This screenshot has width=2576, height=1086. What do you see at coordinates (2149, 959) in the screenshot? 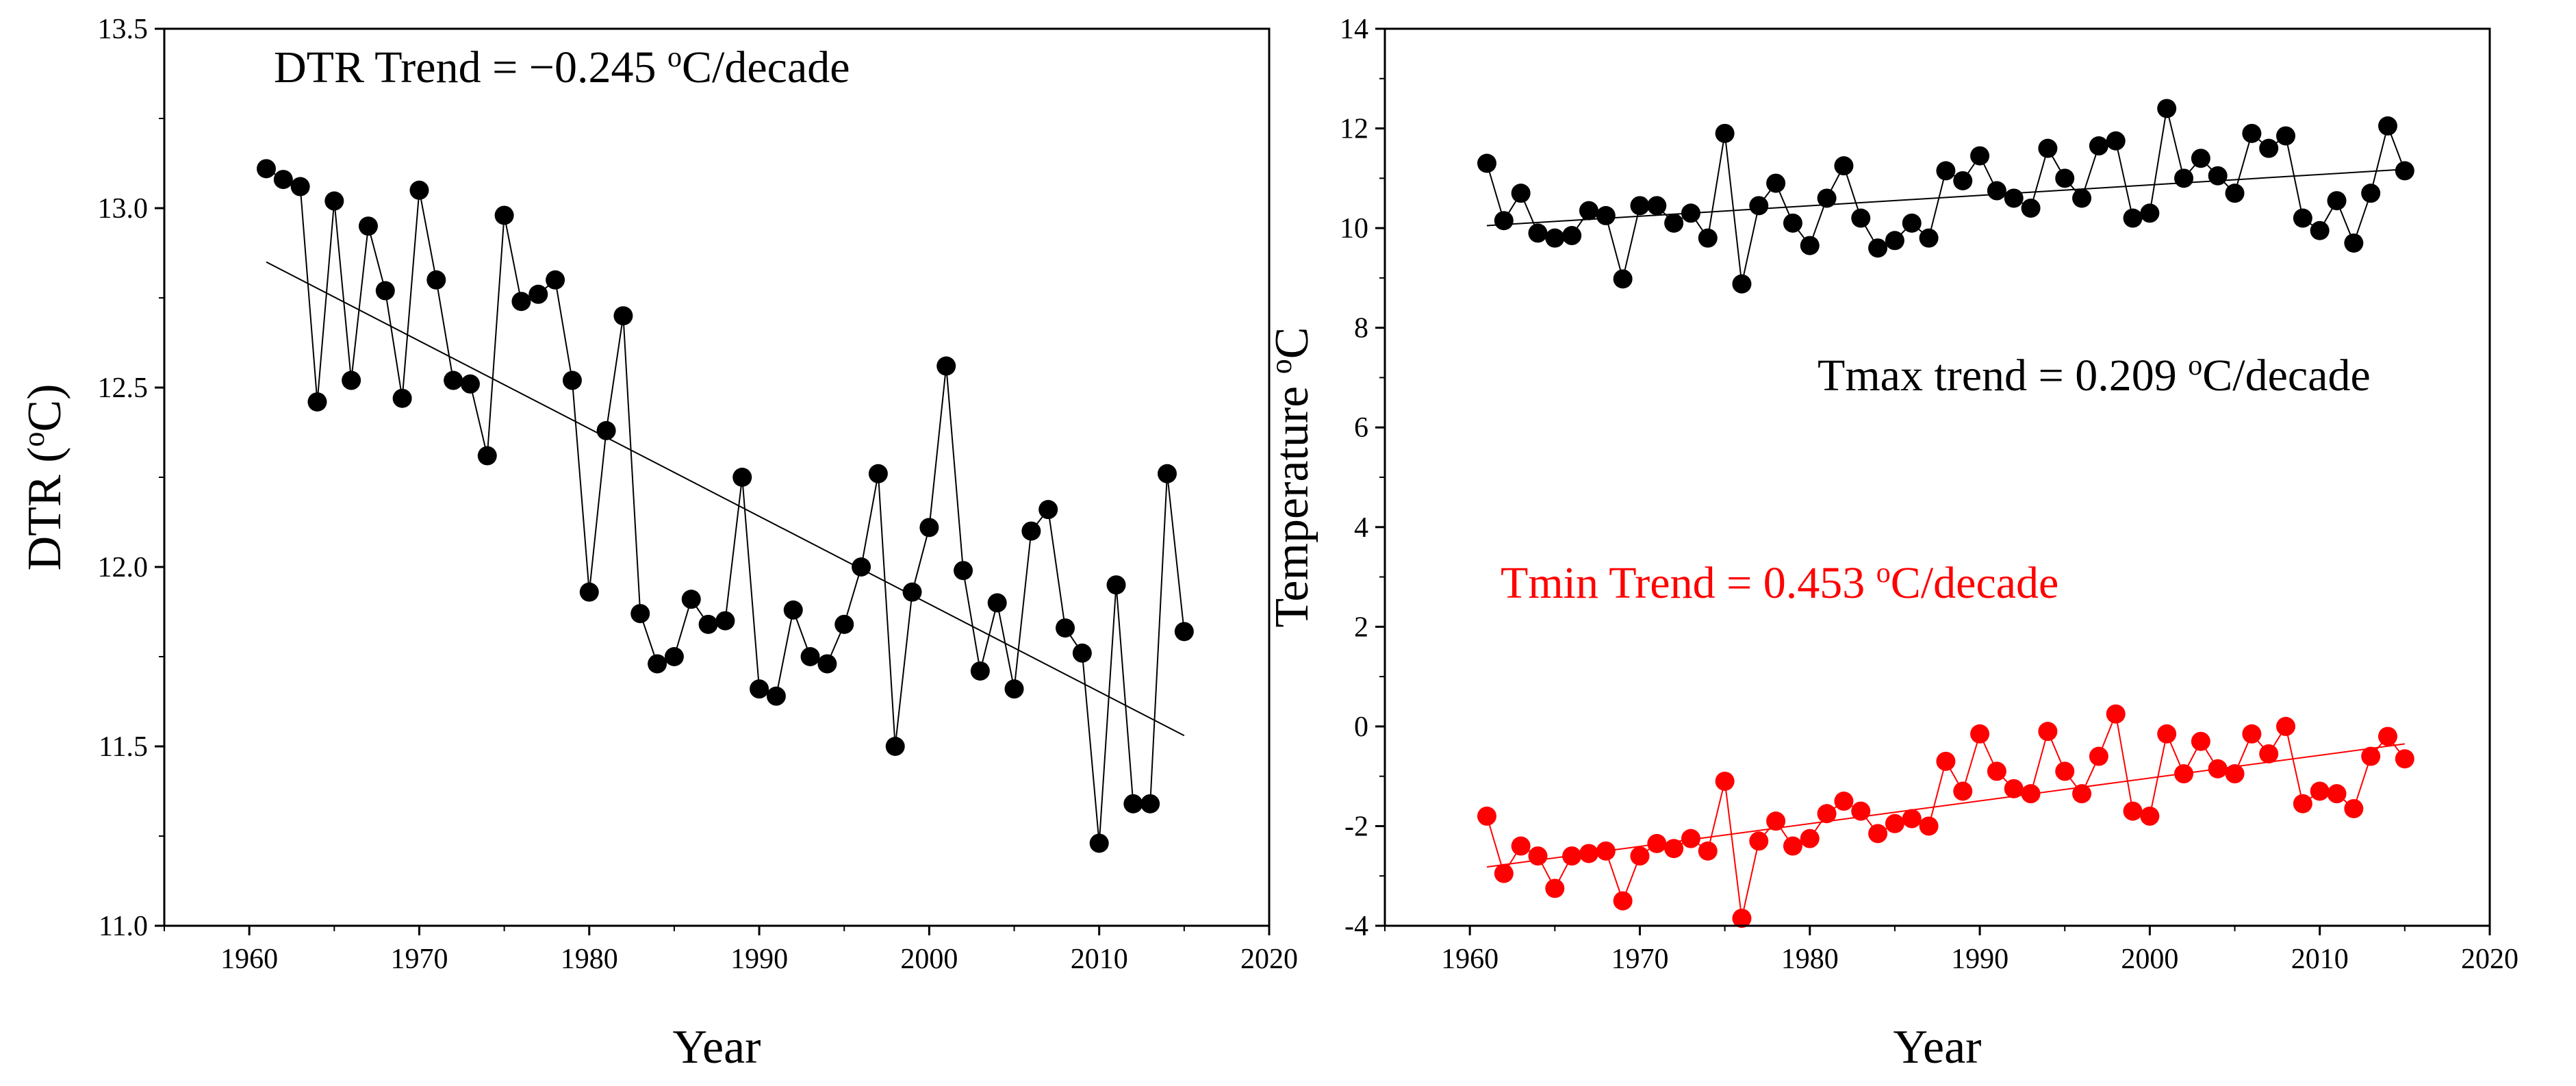
I see `temperature-x-tick-label: 2000` at bounding box center [2149, 959].